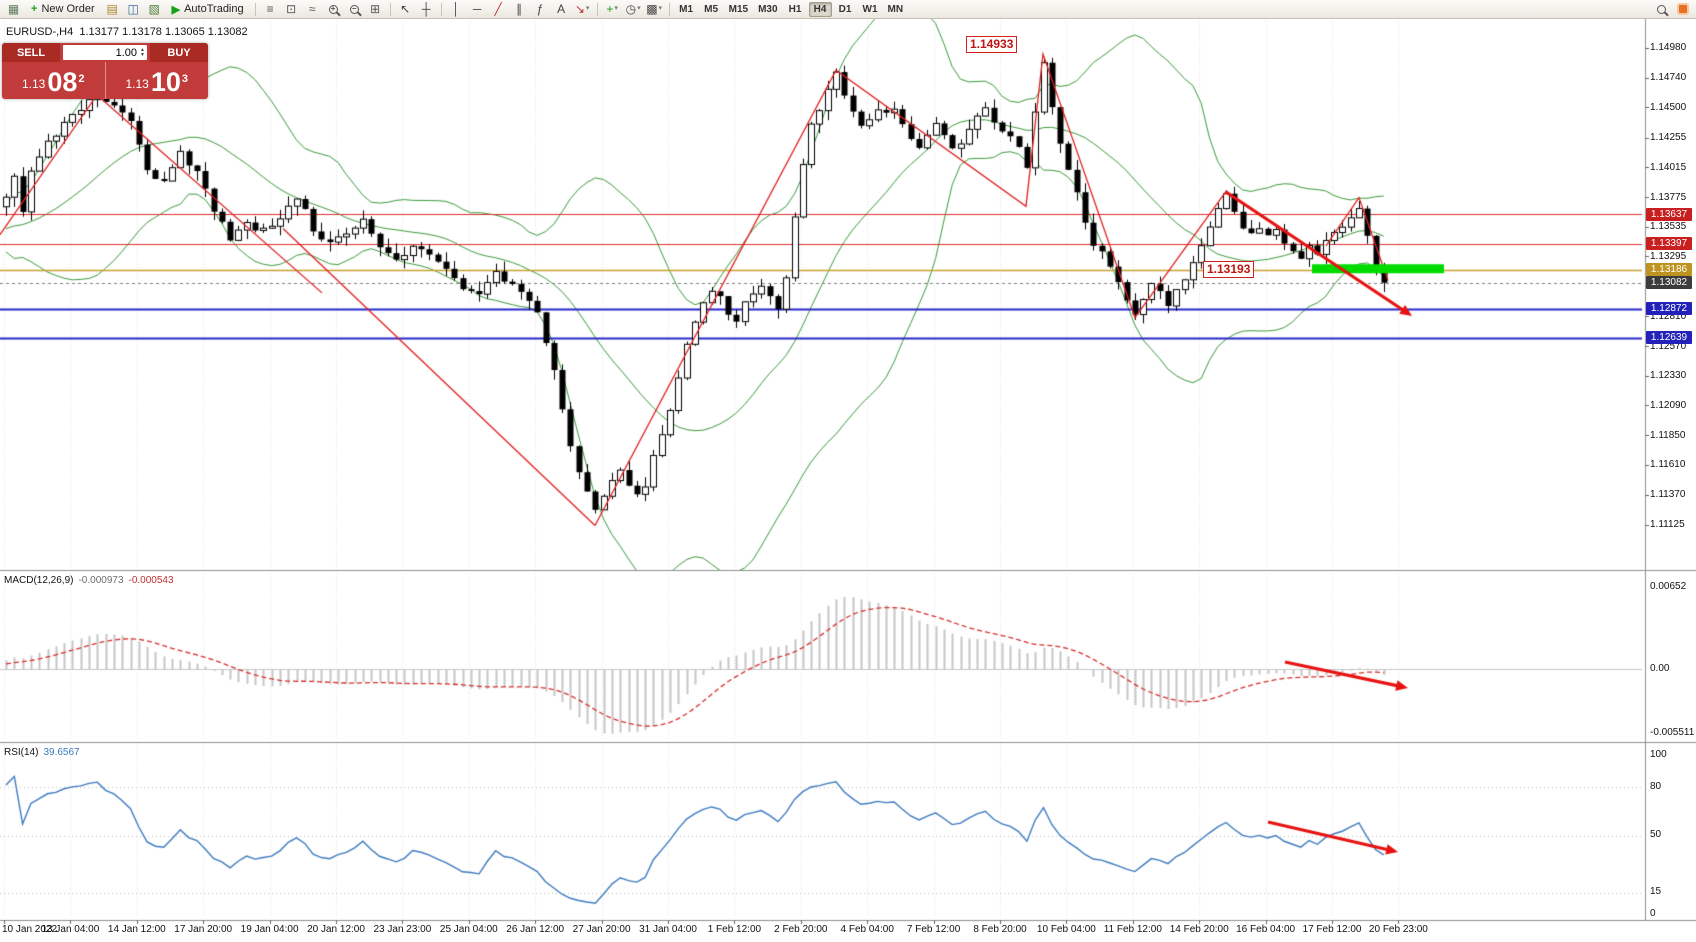 The height and width of the screenshot is (942, 1696). What do you see at coordinates (31, 52) in the screenshot?
I see `sell-button: SELL` at bounding box center [31, 52].